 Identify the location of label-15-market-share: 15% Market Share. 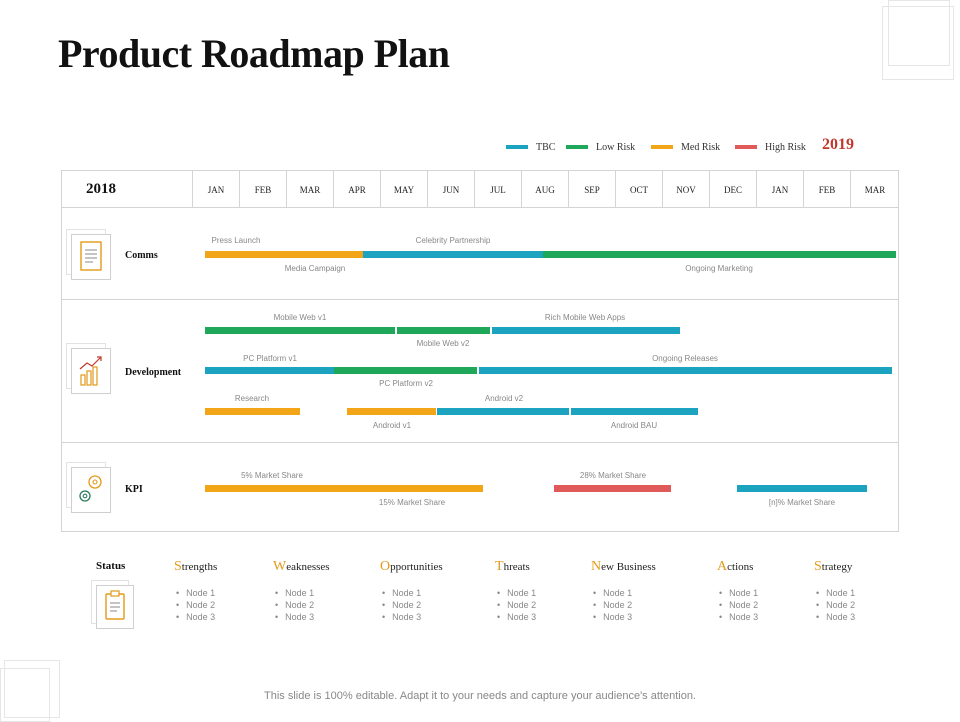
(412, 502).